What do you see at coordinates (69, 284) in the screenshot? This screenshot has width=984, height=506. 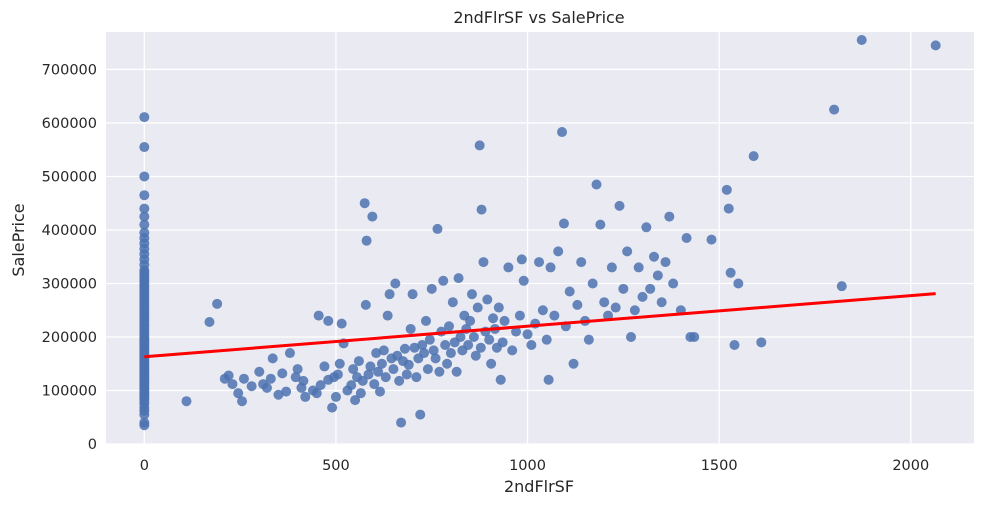 I see `y-tick-label: 300000` at bounding box center [69, 284].